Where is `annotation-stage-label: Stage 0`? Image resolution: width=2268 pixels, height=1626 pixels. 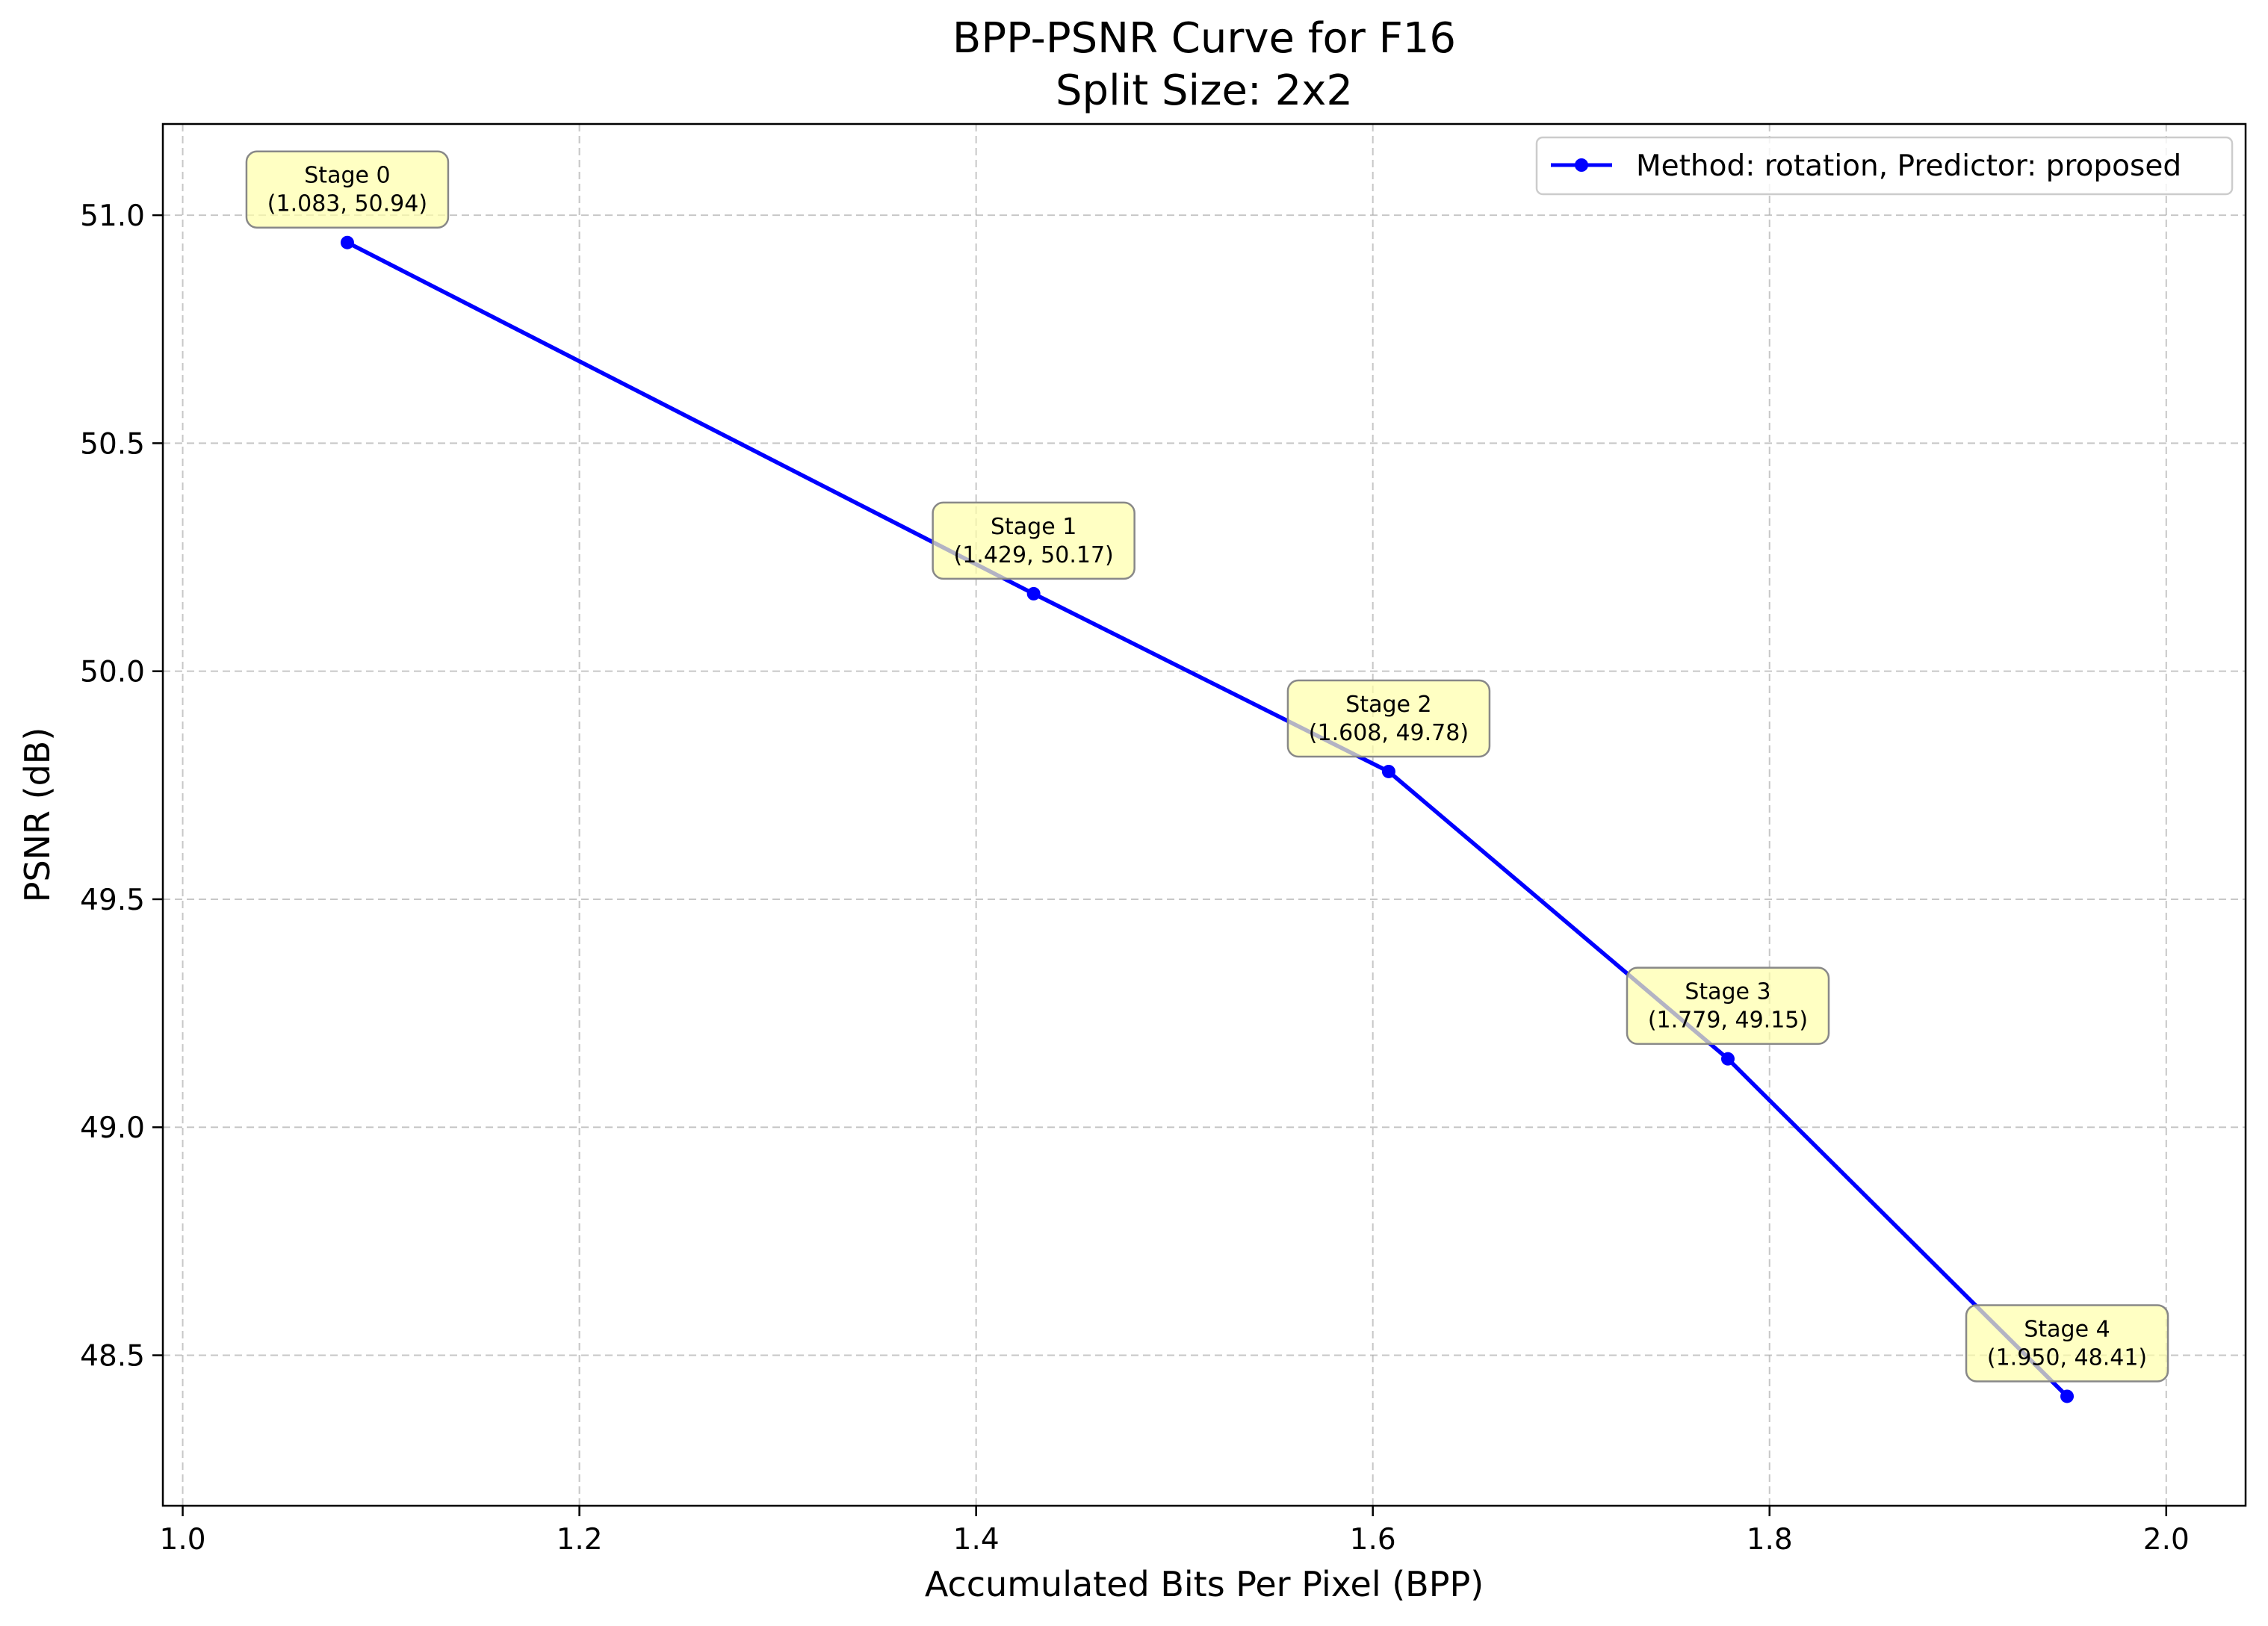 annotation-stage-label: Stage 0 is located at coordinates (347, 176).